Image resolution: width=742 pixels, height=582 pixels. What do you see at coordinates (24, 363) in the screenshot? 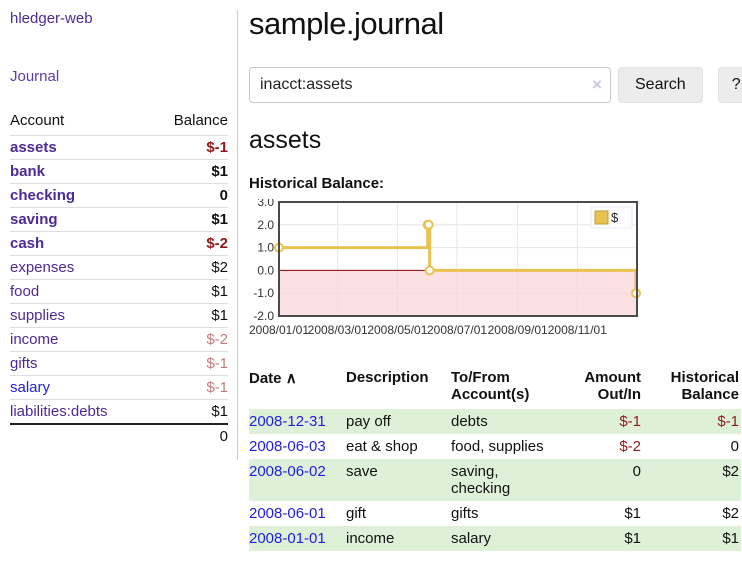
I see `account-link-gifts: gifts` at bounding box center [24, 363].